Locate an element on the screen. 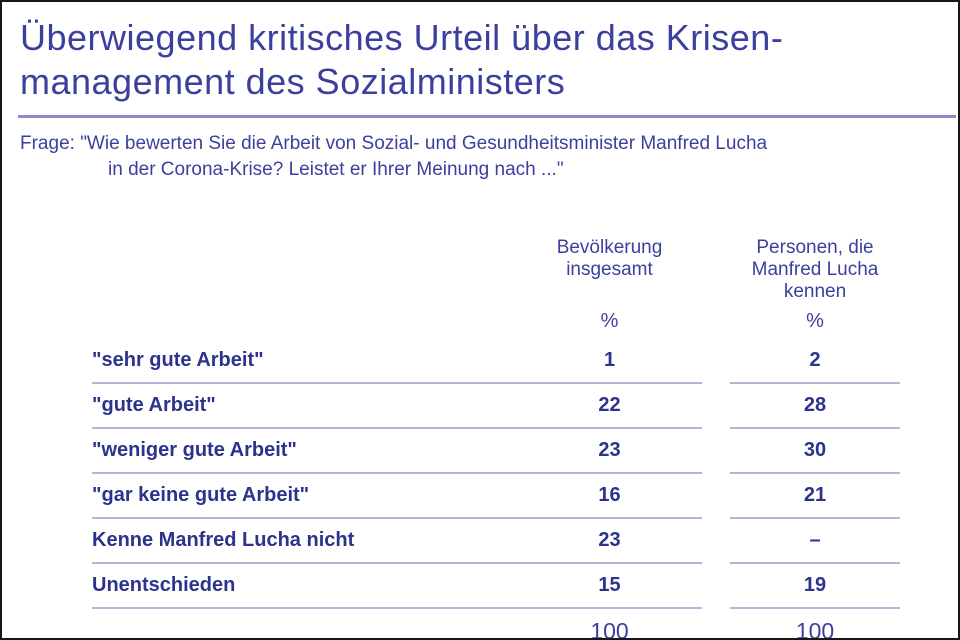 This screenshot has height=640, width=960. page-title-line2: management des Sozialministers is located at coordinates (293, 81).